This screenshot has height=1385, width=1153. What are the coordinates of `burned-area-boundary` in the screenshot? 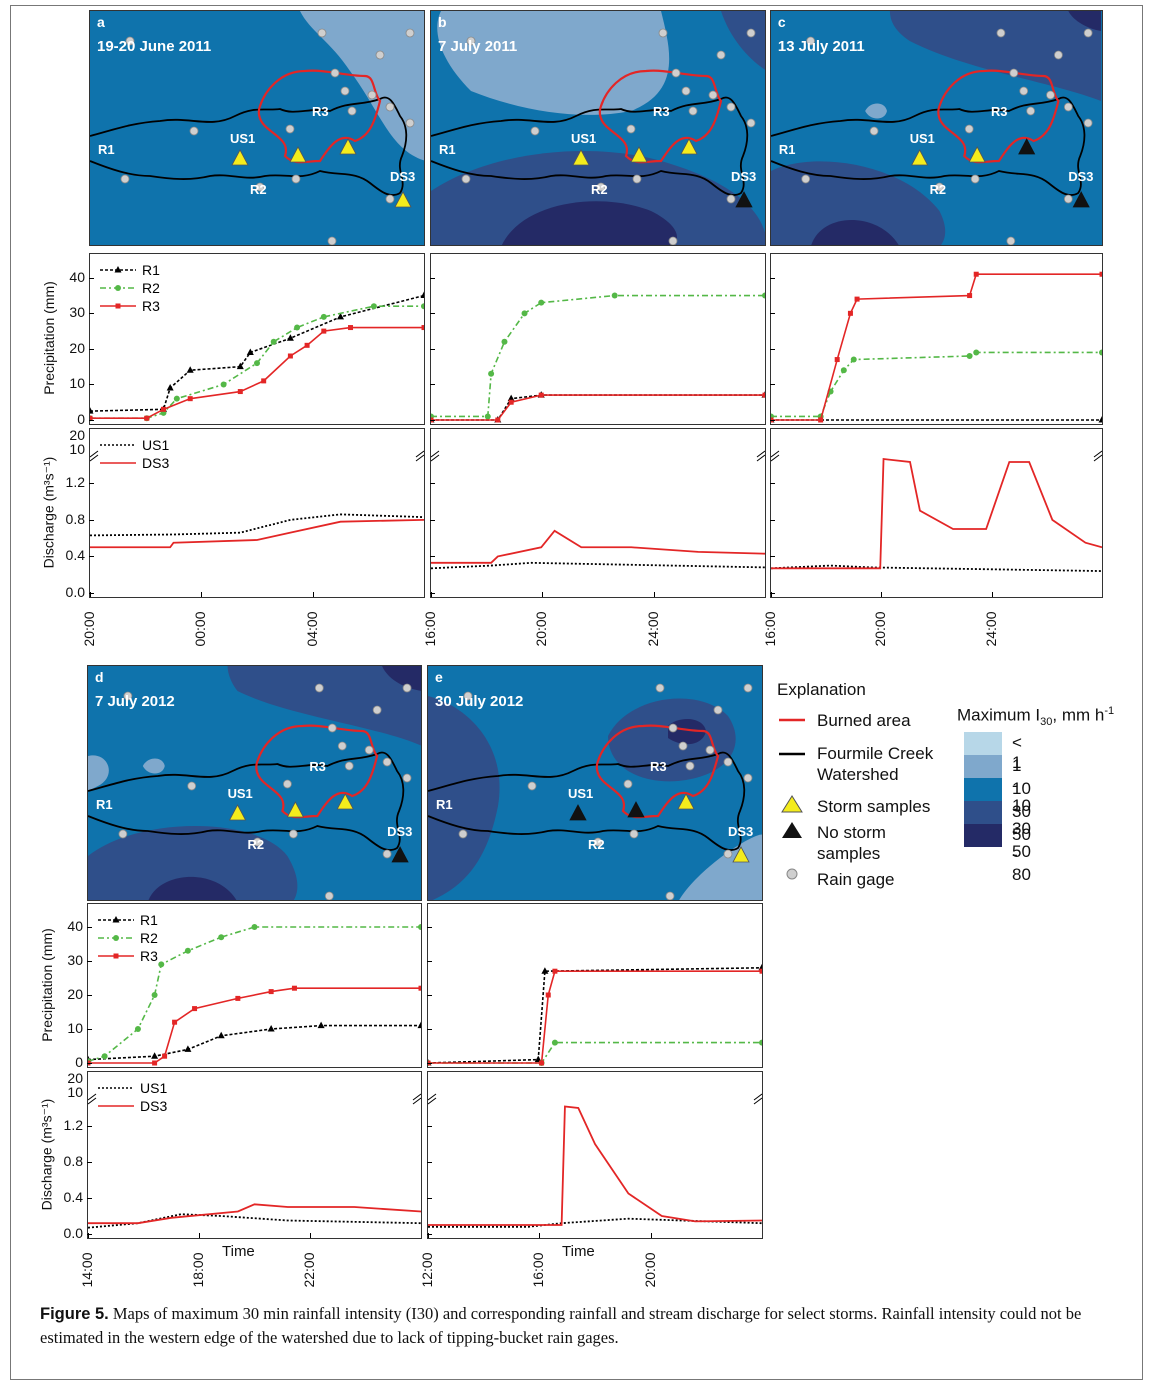 It's located at (657, 771).